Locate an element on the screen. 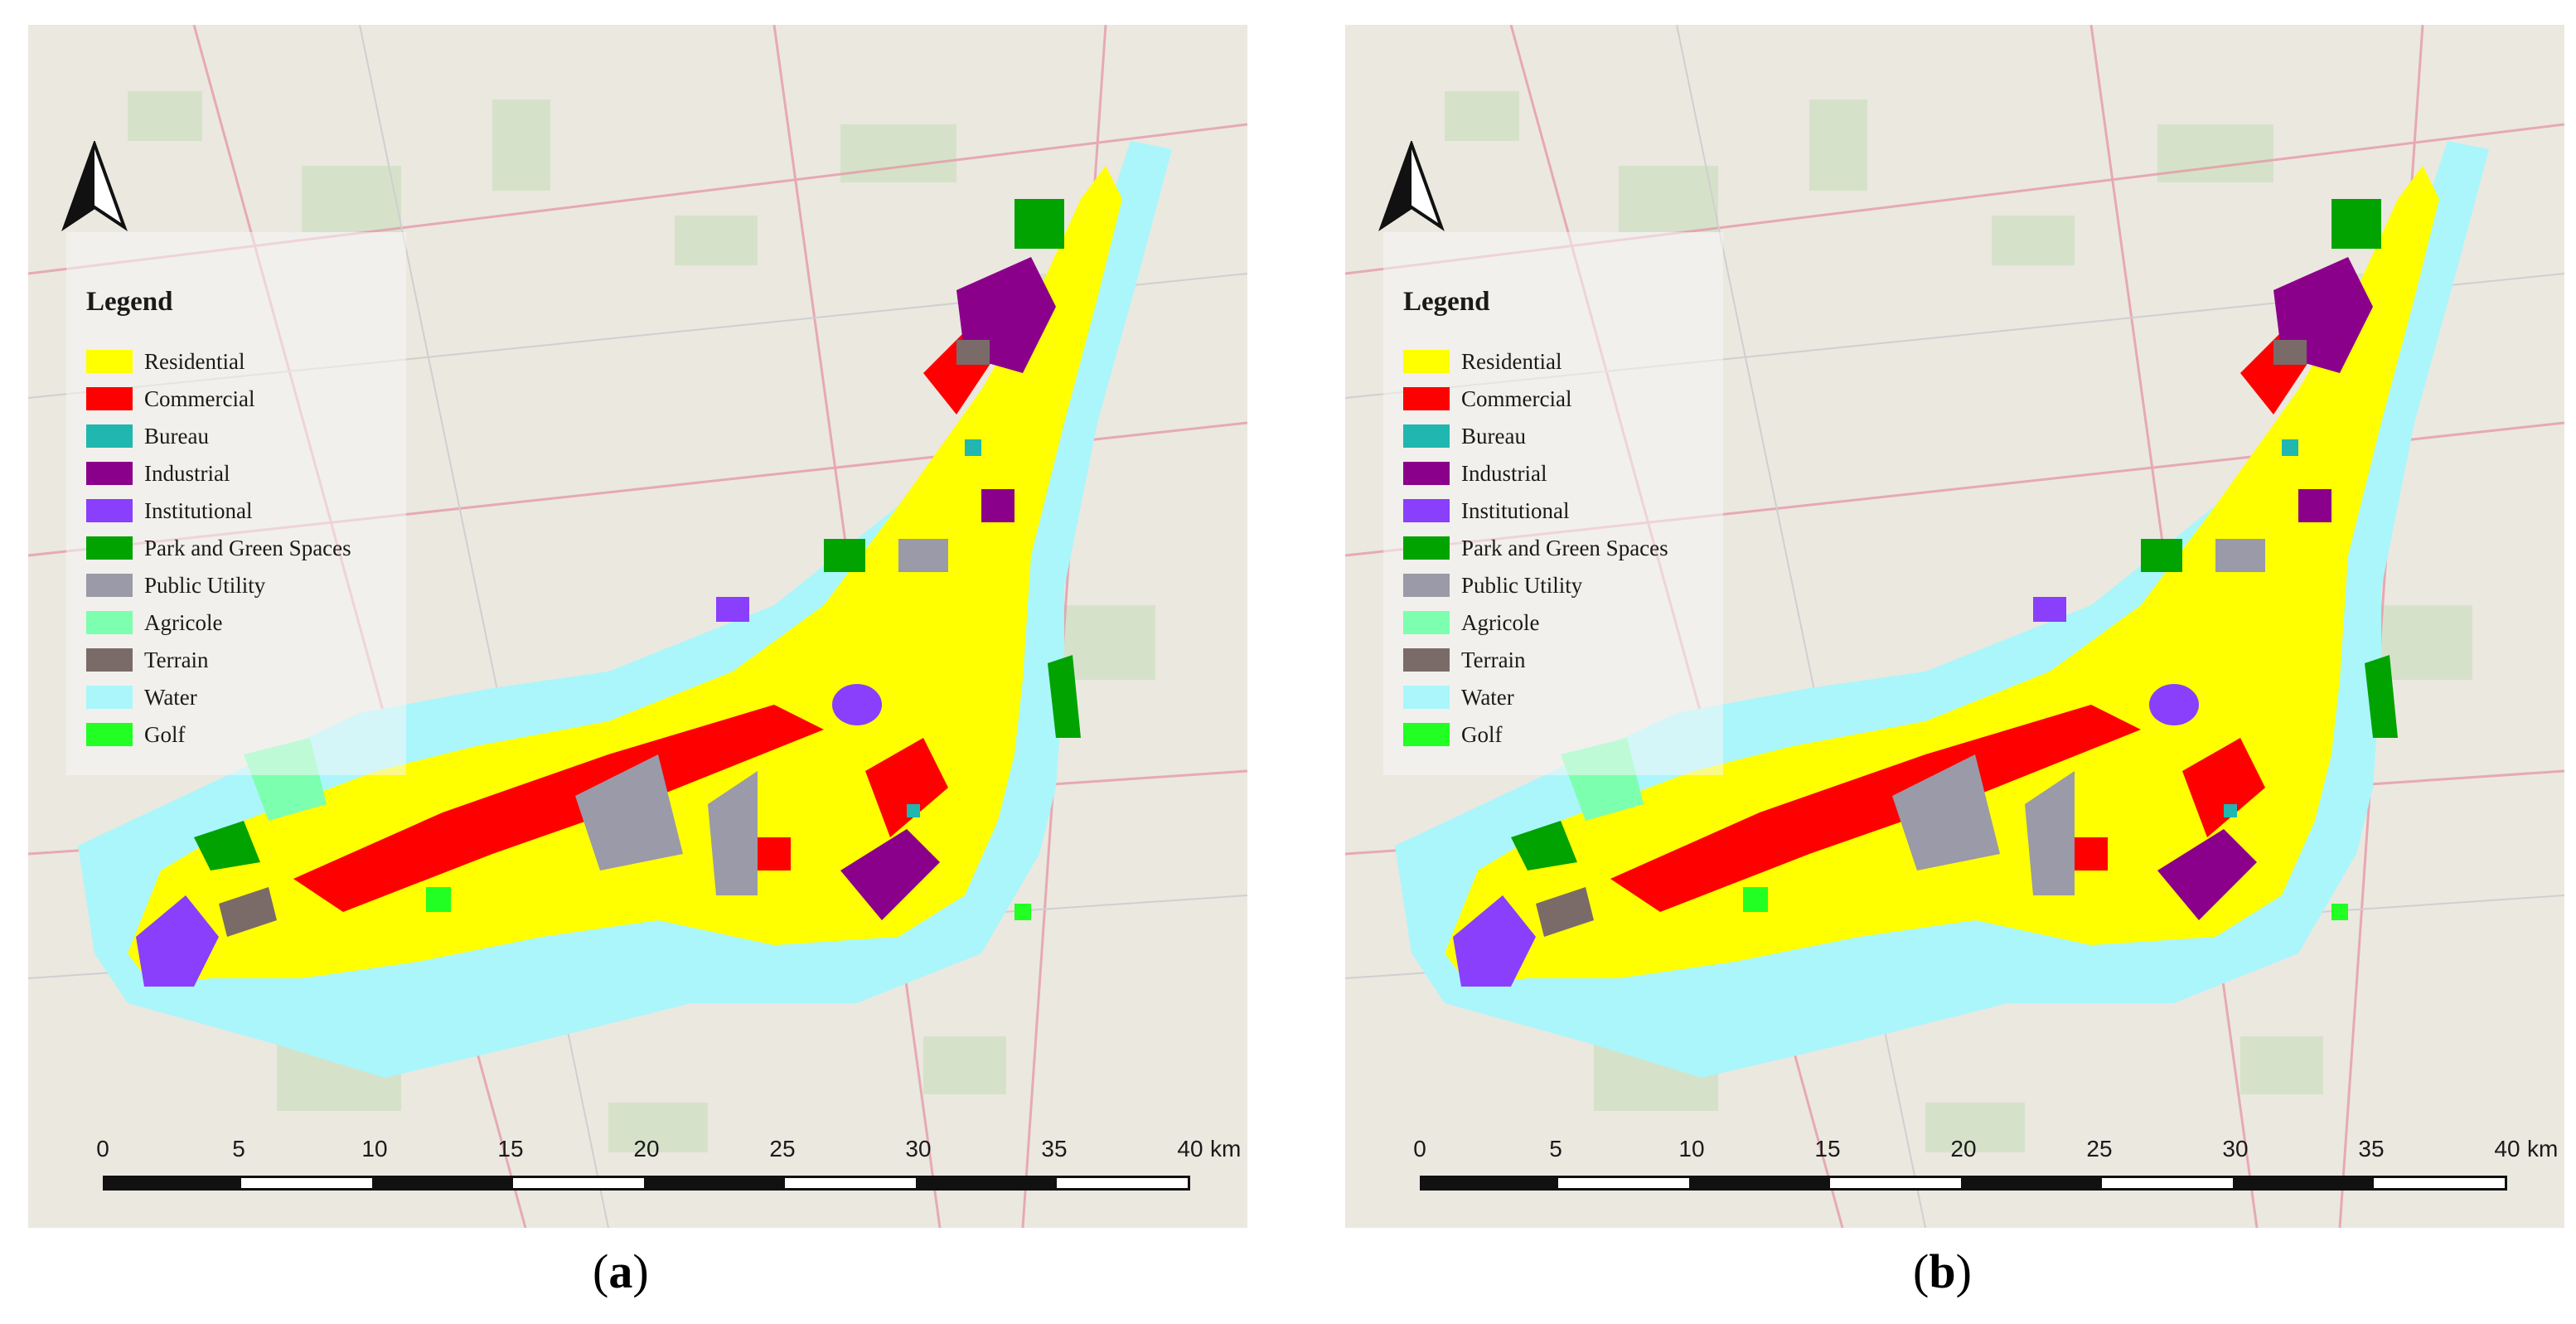  legend-item: Agricole is located at coordinates (1471, 623).